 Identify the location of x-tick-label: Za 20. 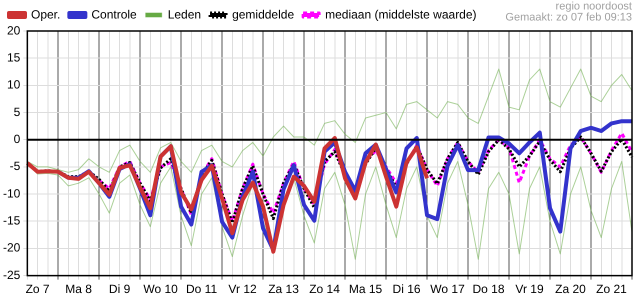
(570, 289).